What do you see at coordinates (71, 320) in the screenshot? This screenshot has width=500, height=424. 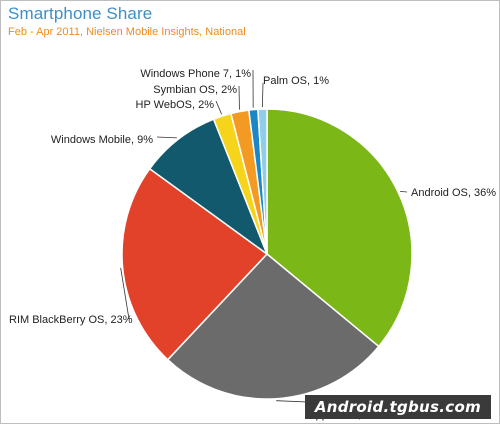 I see `slice-label: RIM BlackBerry OS, 23%` at bounding box center [71, 320].